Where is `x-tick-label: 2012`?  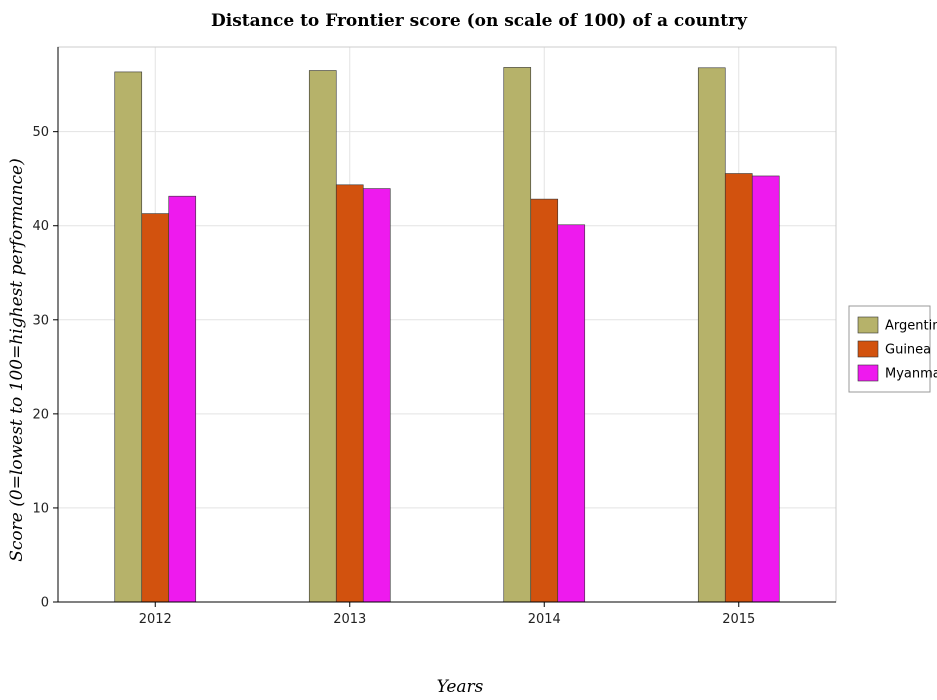
x-tick-label: 2012 is located at coordinates (155, 619).